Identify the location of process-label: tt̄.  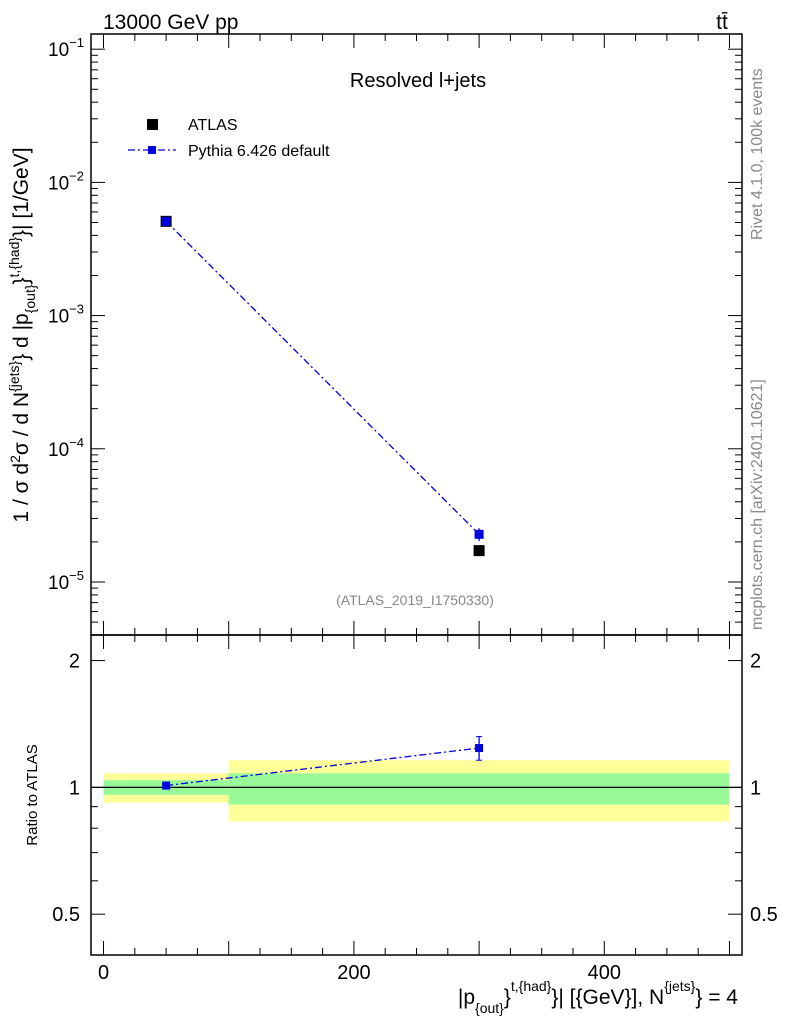
(722, 22).